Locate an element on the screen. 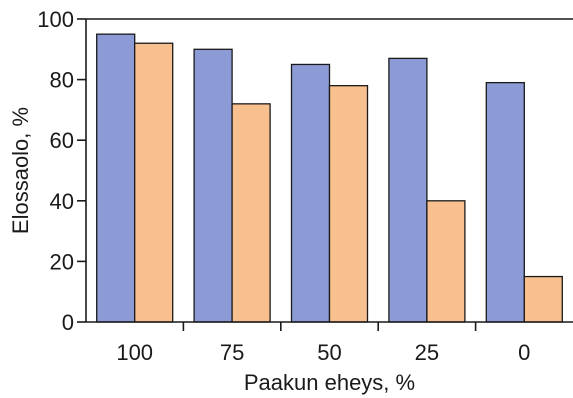  x-tick-label-50: 50 is located at coordinates (329, 352).